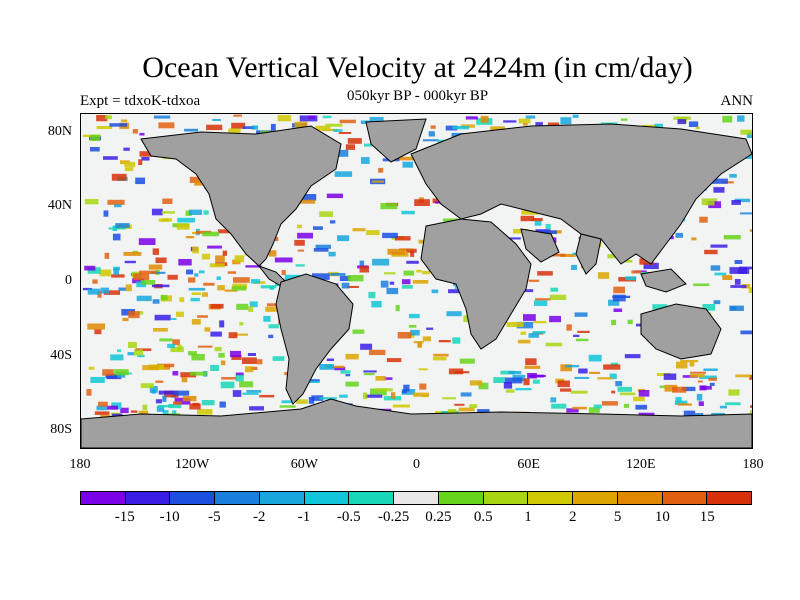 The width and height of the screenshot is (800, 600). I want to click on lat-tick-label: 80S, so click(61, 430).